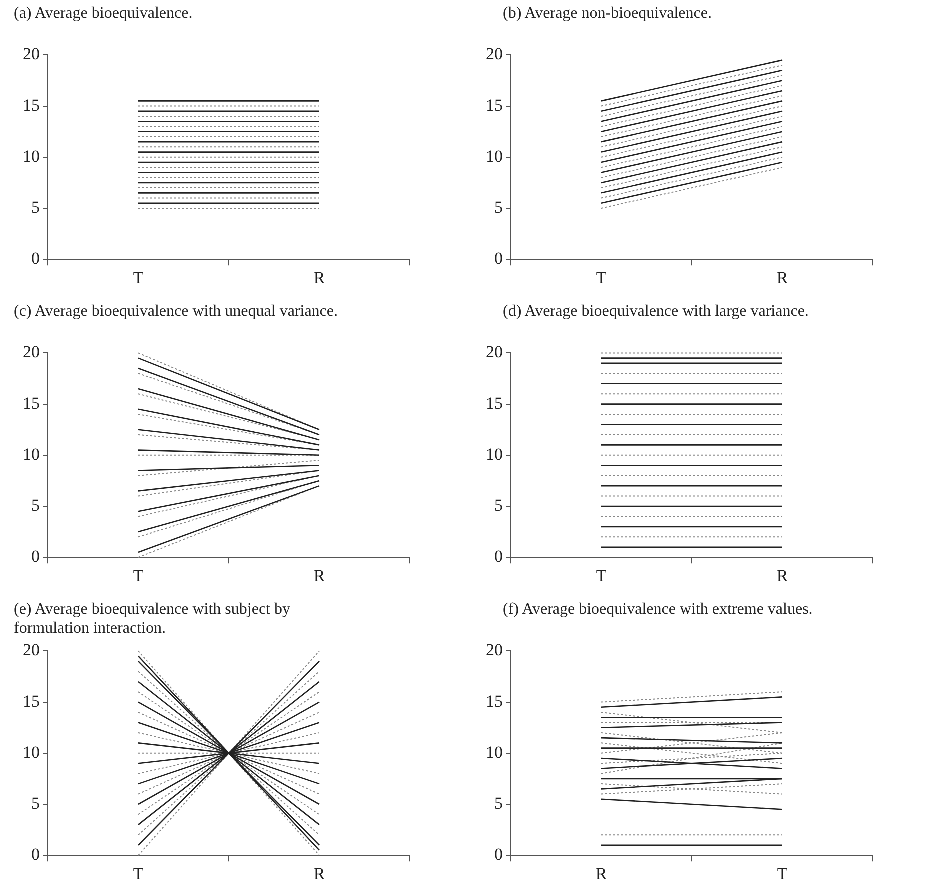 The image size is (926, 896). I want to click on chart-title: (e) Average bioequivalence with subject by formulation interaction., so click(153, 619).